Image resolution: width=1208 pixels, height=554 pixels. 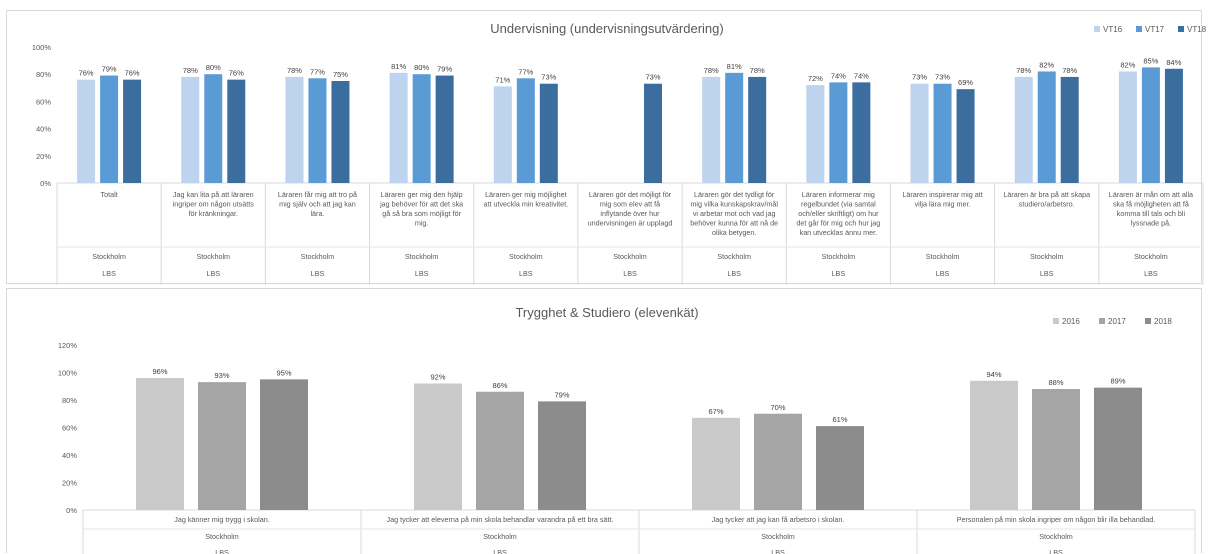 I want to click on category-label: regelbundet (via samtal, so click(x=838, y=204).